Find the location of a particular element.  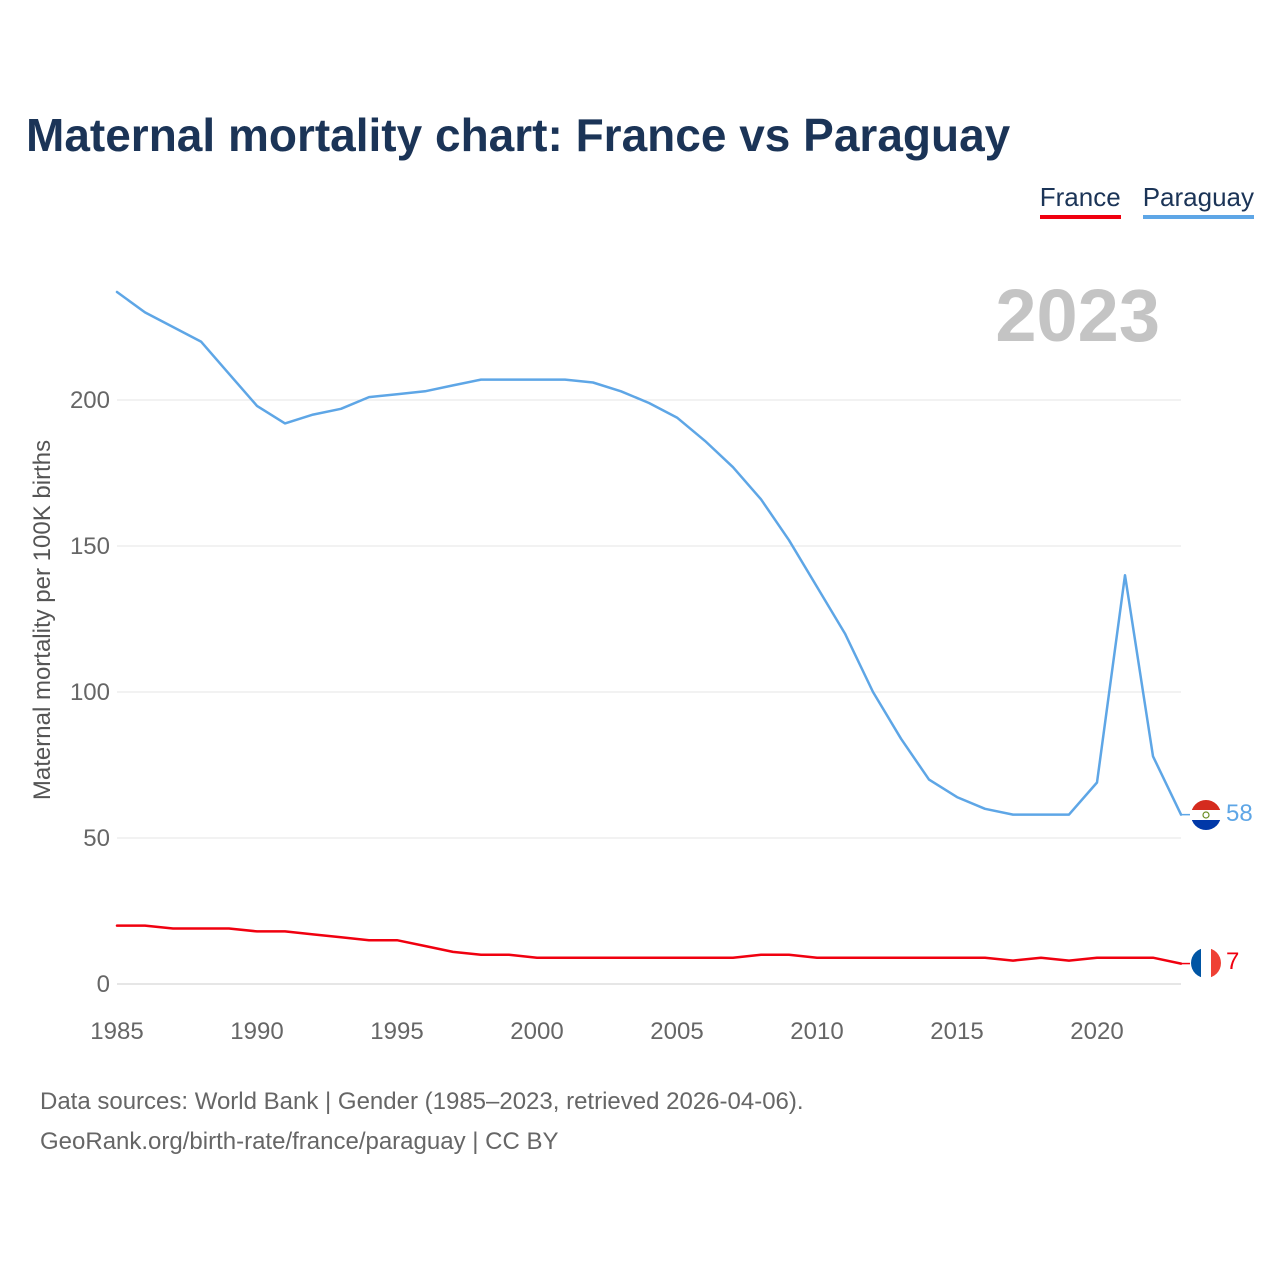

x-tick-label: 2005 is located at coordinates (676, 1031).